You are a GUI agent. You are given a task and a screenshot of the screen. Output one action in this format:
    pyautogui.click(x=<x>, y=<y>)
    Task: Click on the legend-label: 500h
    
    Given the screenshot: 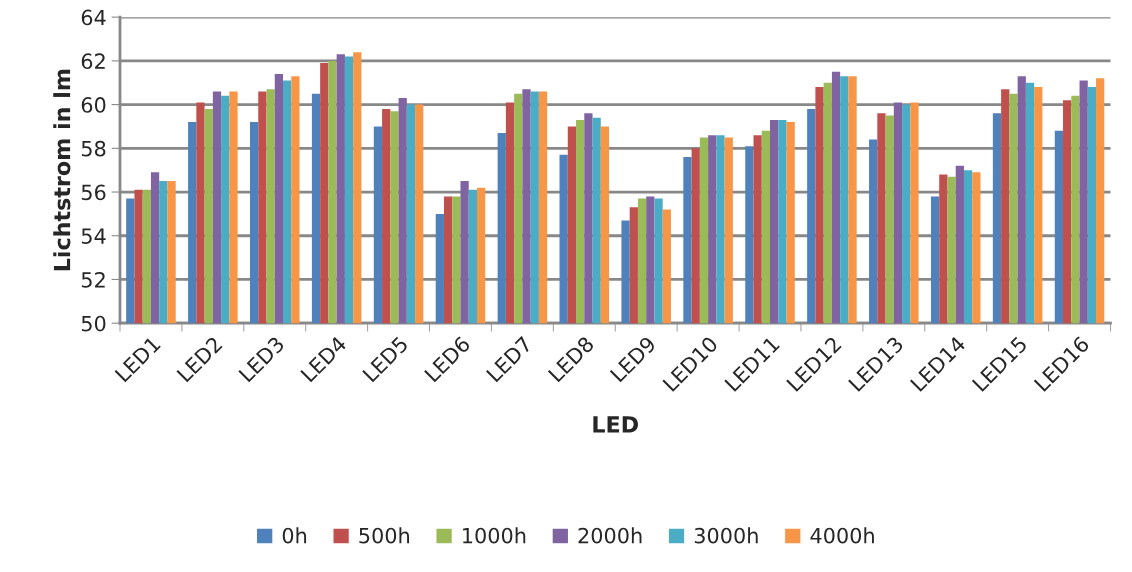 What is the action you would take?
    pyautogui.click(x=384, y=535)
    